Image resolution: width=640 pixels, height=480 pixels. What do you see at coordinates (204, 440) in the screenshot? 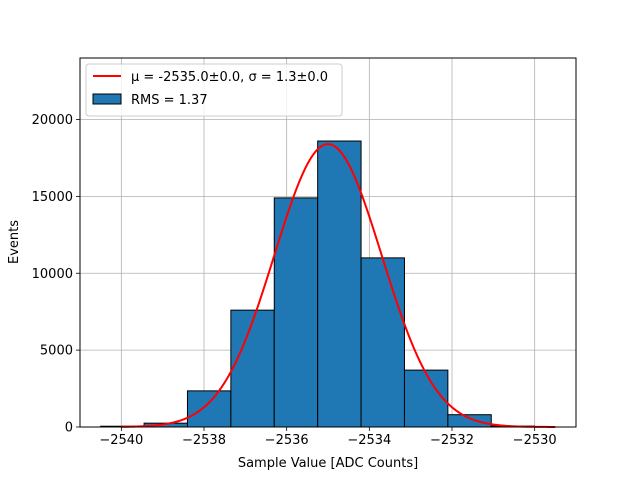
I see `x-tick-label: −2538` at bounding box center [204, 440].